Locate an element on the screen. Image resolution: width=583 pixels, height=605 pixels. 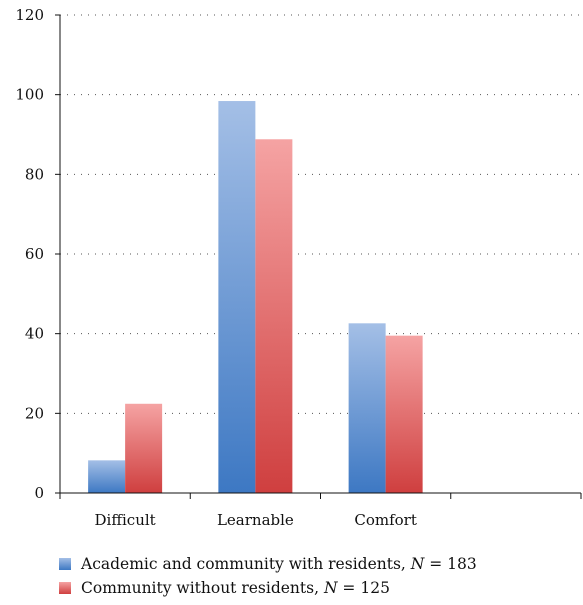
bar-series-0-learnable is located at coordinates (237, 297).